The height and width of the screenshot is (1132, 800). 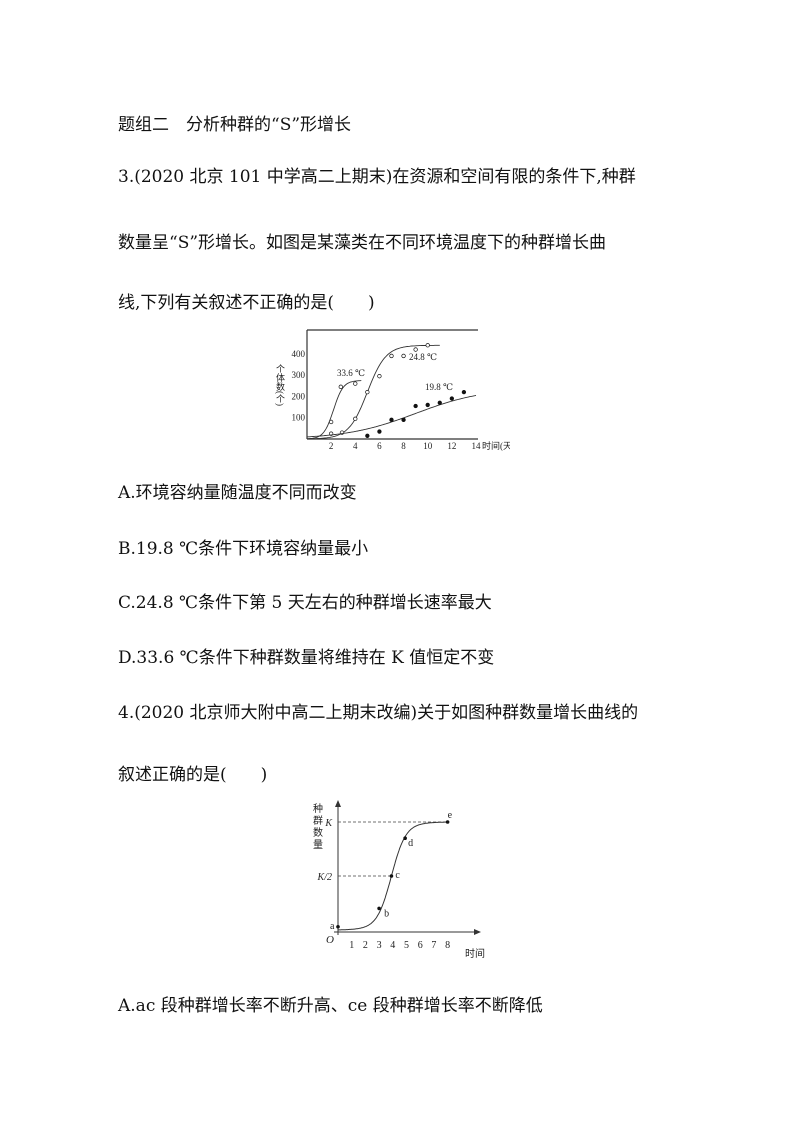 I want to click on x-axis-label: 时间, so click(x=475, y=953).